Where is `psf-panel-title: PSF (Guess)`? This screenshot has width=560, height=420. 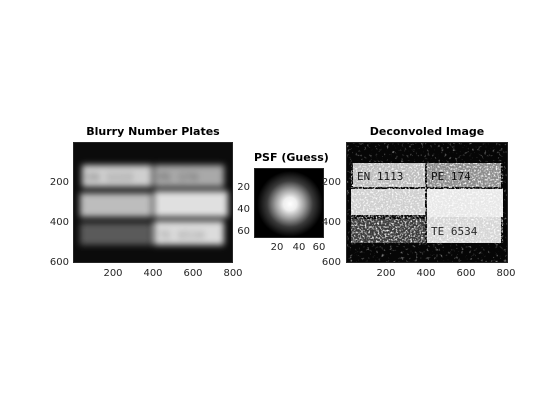 psf-panel-title: PSF (Guess) is located at coordinates (291, 157).